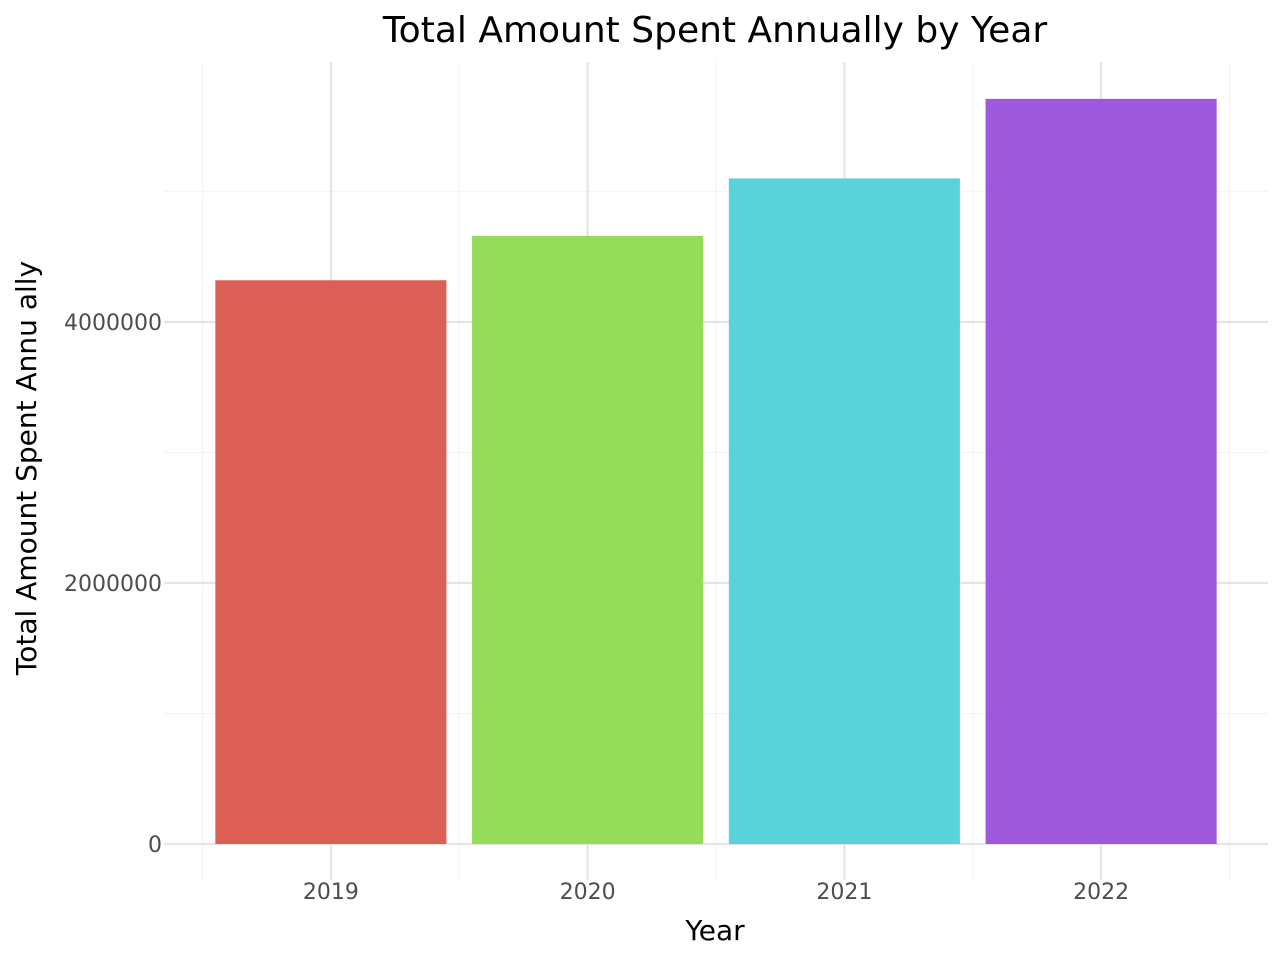 This screenshot has height=960, width=1280. I want to click on x-tick-label: 2022, so click(1101, 892).